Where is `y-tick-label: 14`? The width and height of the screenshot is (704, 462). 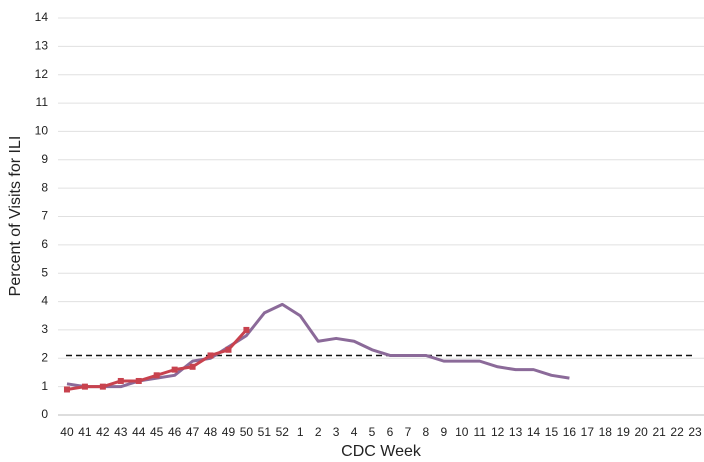
y-tick-label: 14 is located at coordinates (42, 17).